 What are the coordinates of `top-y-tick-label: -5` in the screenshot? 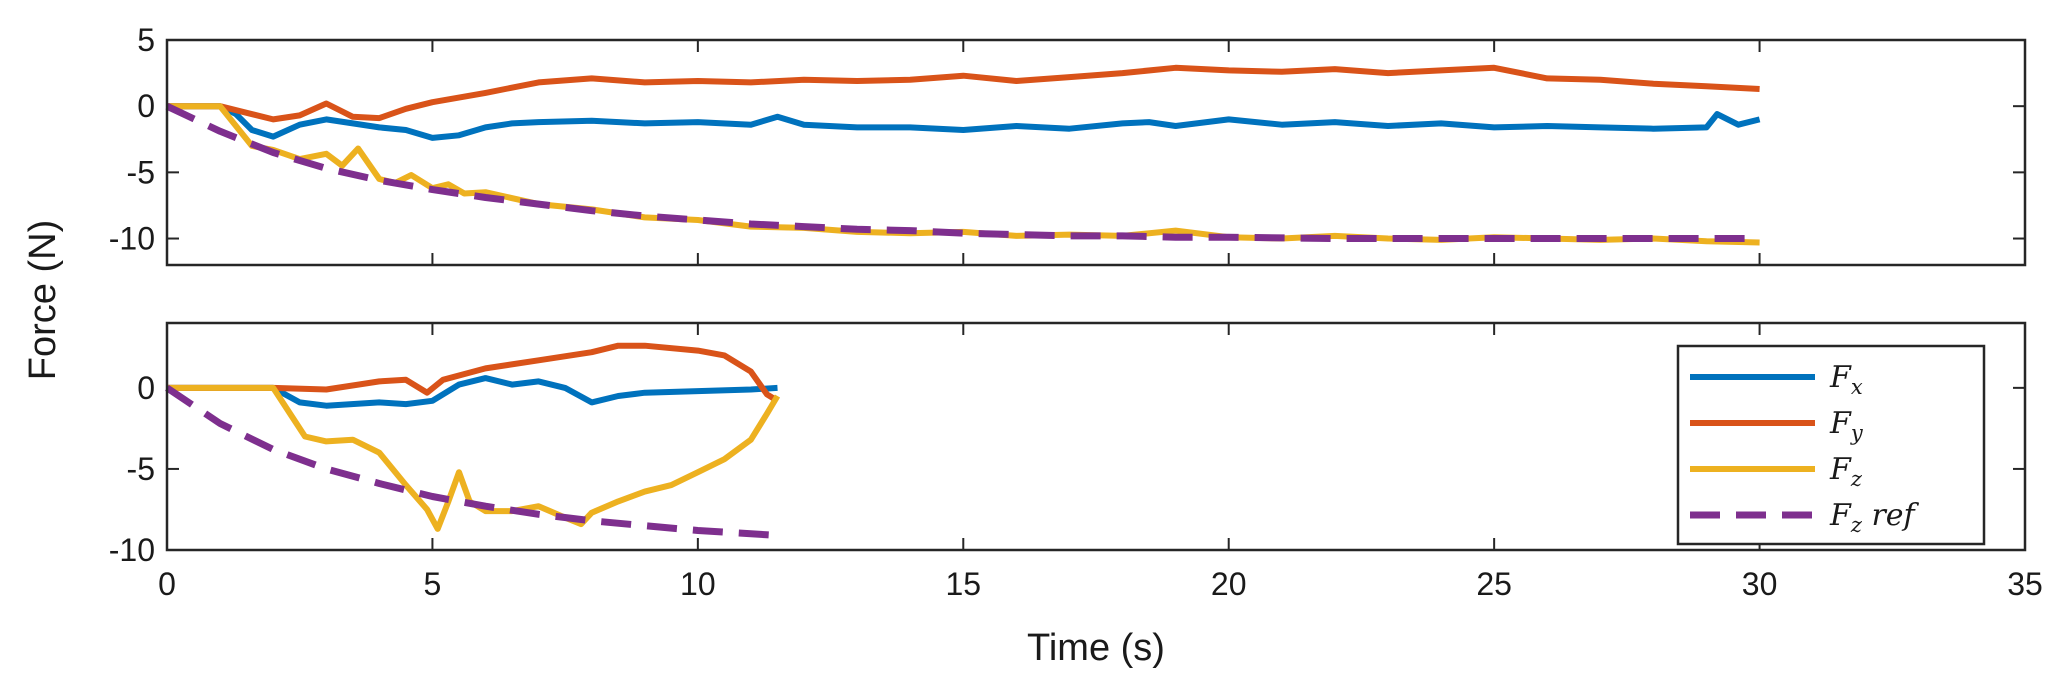 It's located at (141, 172).